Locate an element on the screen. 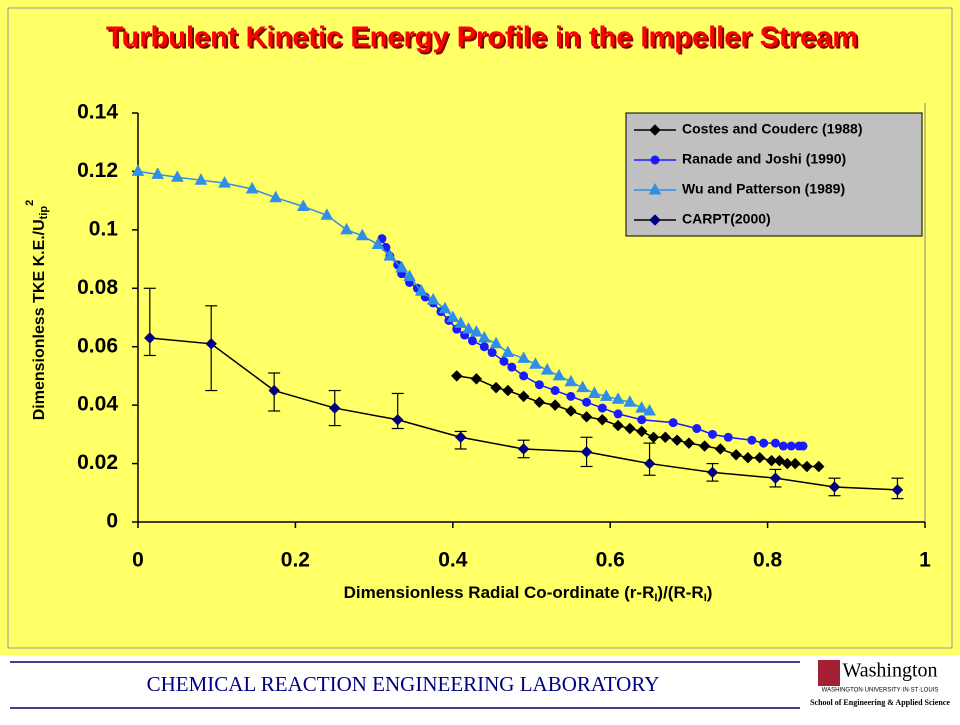 Image resolution: width=960 pixels, height=725 pixels. y-tick-label: 0.12 is located at coordinates (97, 170).